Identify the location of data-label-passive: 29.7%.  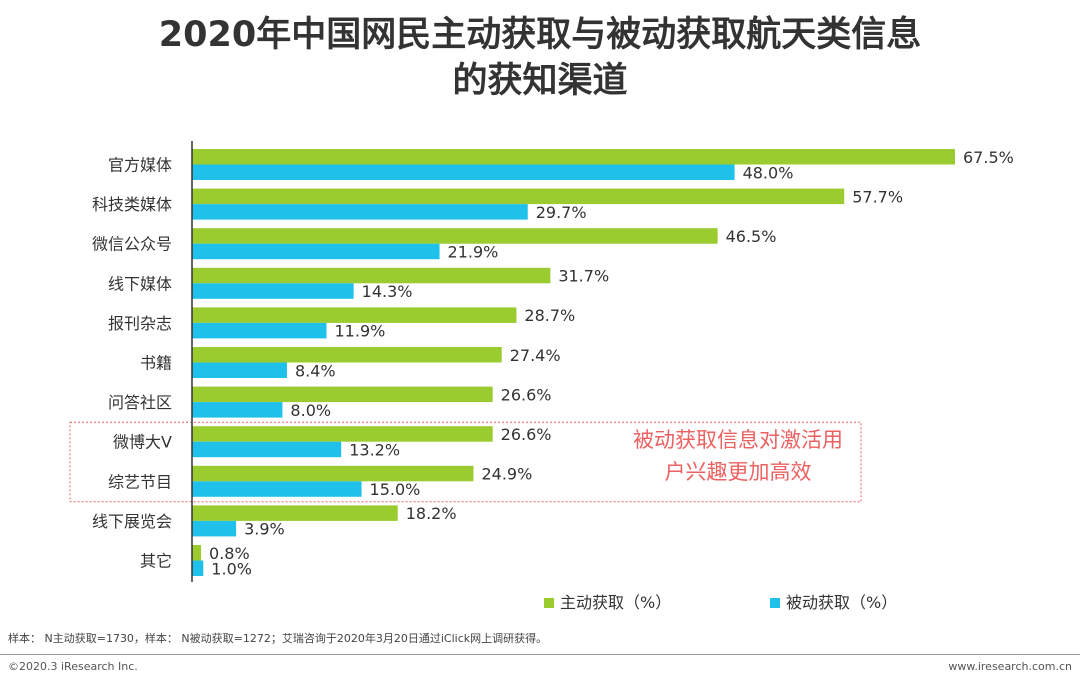
(561, 212).